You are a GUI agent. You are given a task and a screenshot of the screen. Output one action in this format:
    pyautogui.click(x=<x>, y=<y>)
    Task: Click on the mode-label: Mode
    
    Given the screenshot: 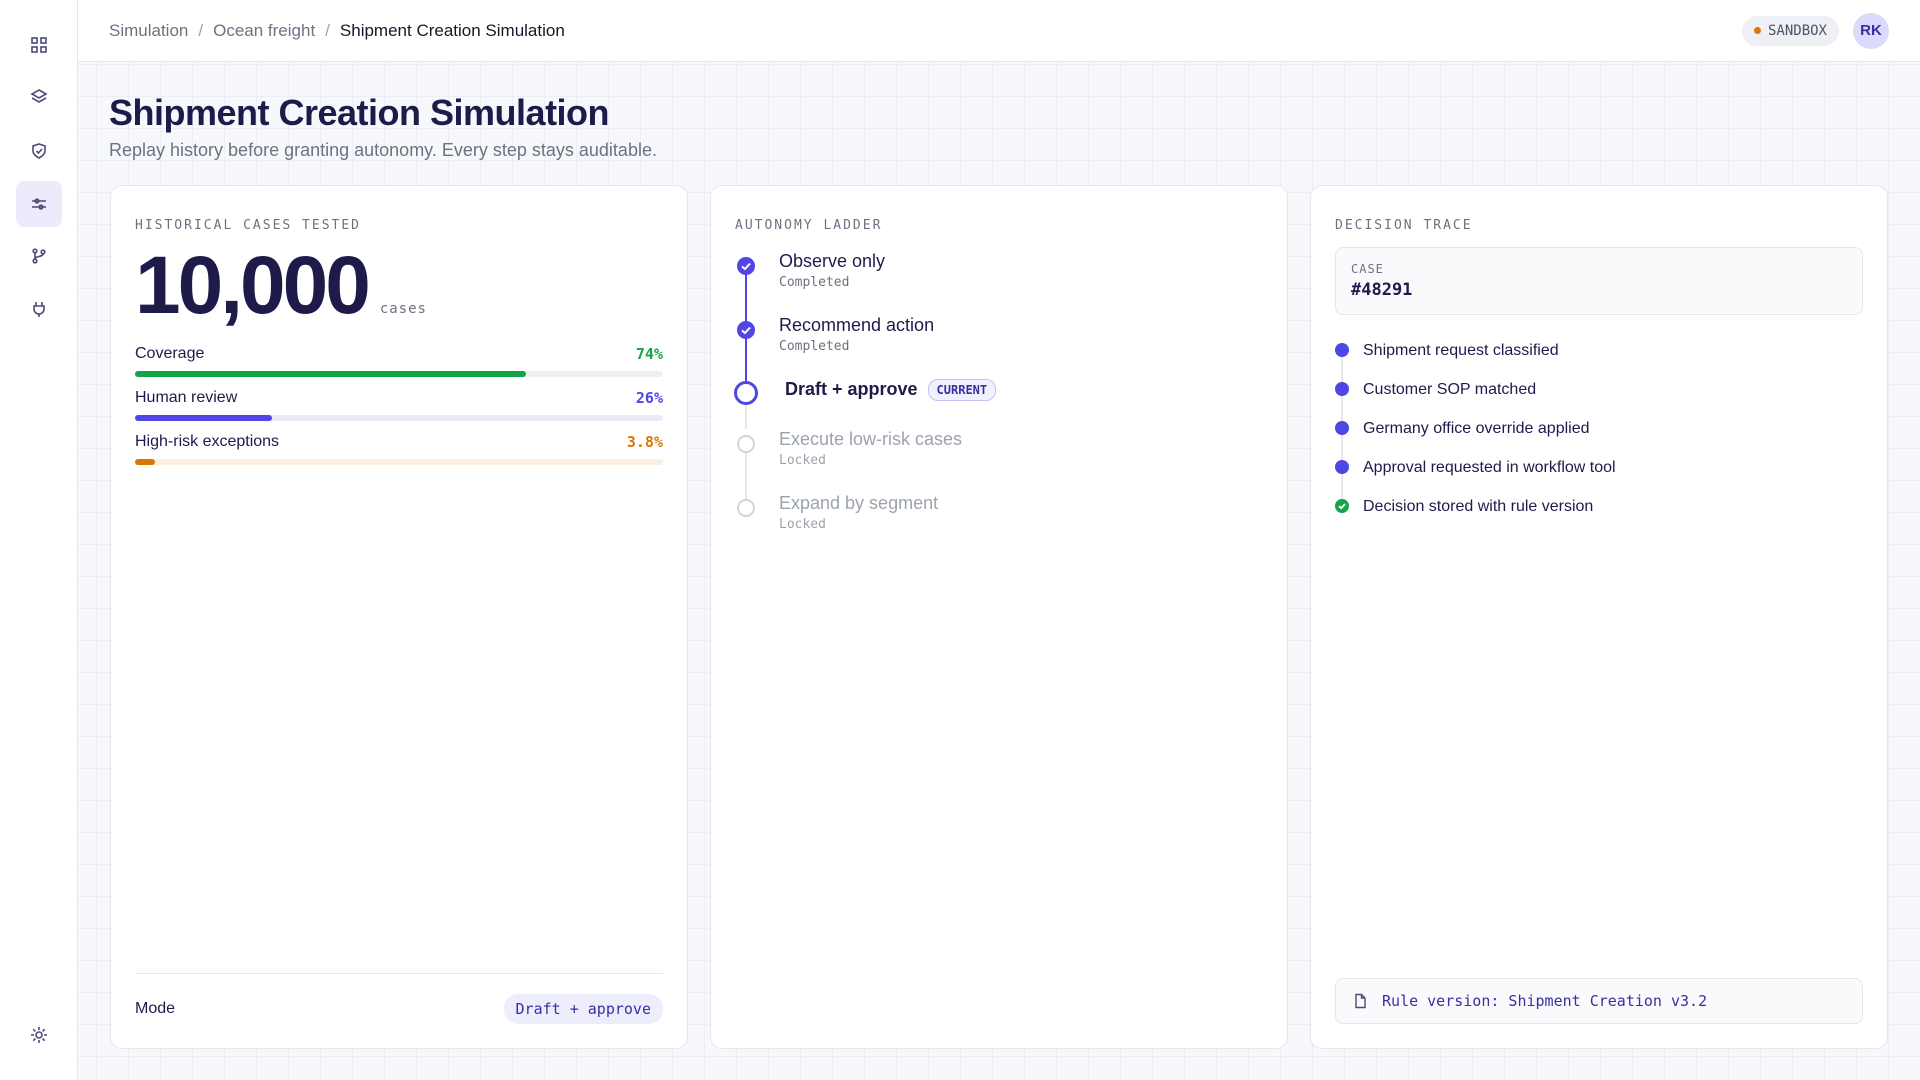 What is the action you would take?
    pyautogui.click(x=155, y=1008)
    